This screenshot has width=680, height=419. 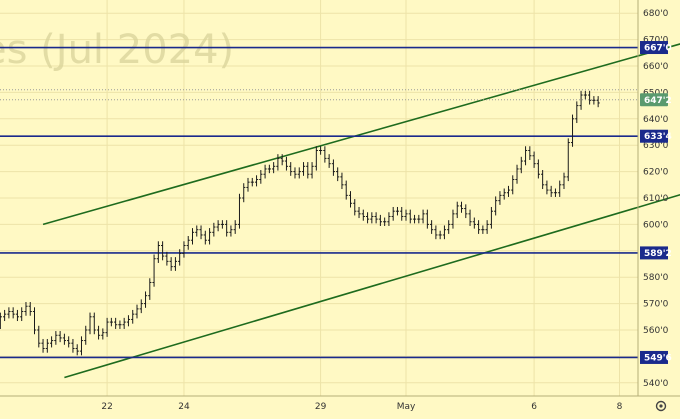 I want to click on x-tick-label: 22, so click(x=106, y=407).